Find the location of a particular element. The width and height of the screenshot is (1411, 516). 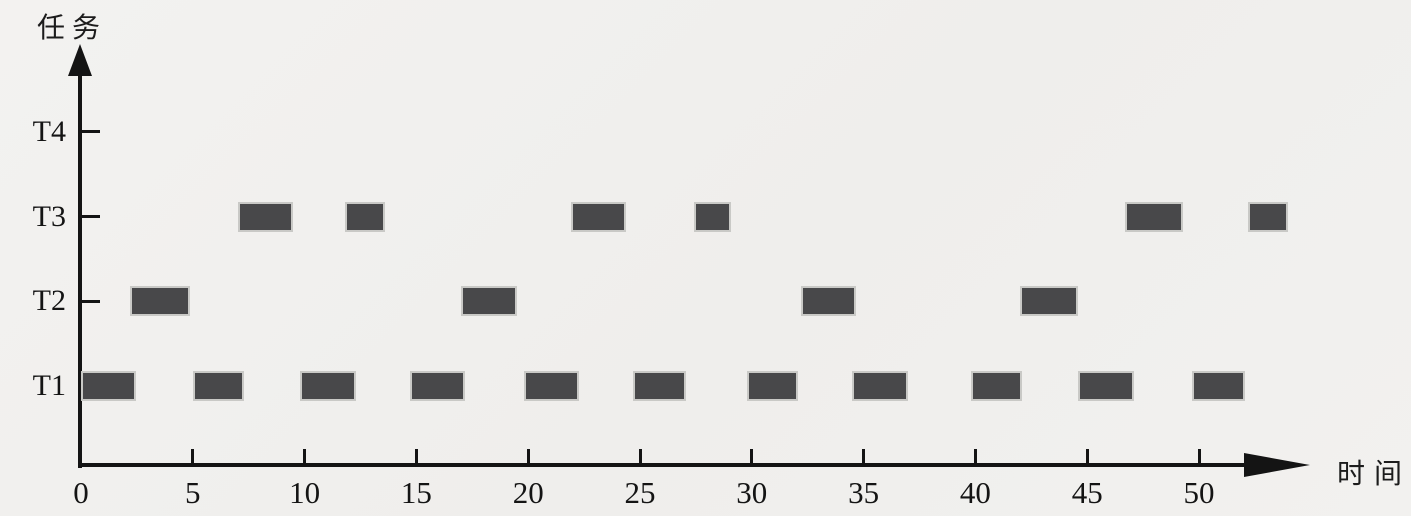

x-tick-label: 40 is located at coordinates (975, 492).